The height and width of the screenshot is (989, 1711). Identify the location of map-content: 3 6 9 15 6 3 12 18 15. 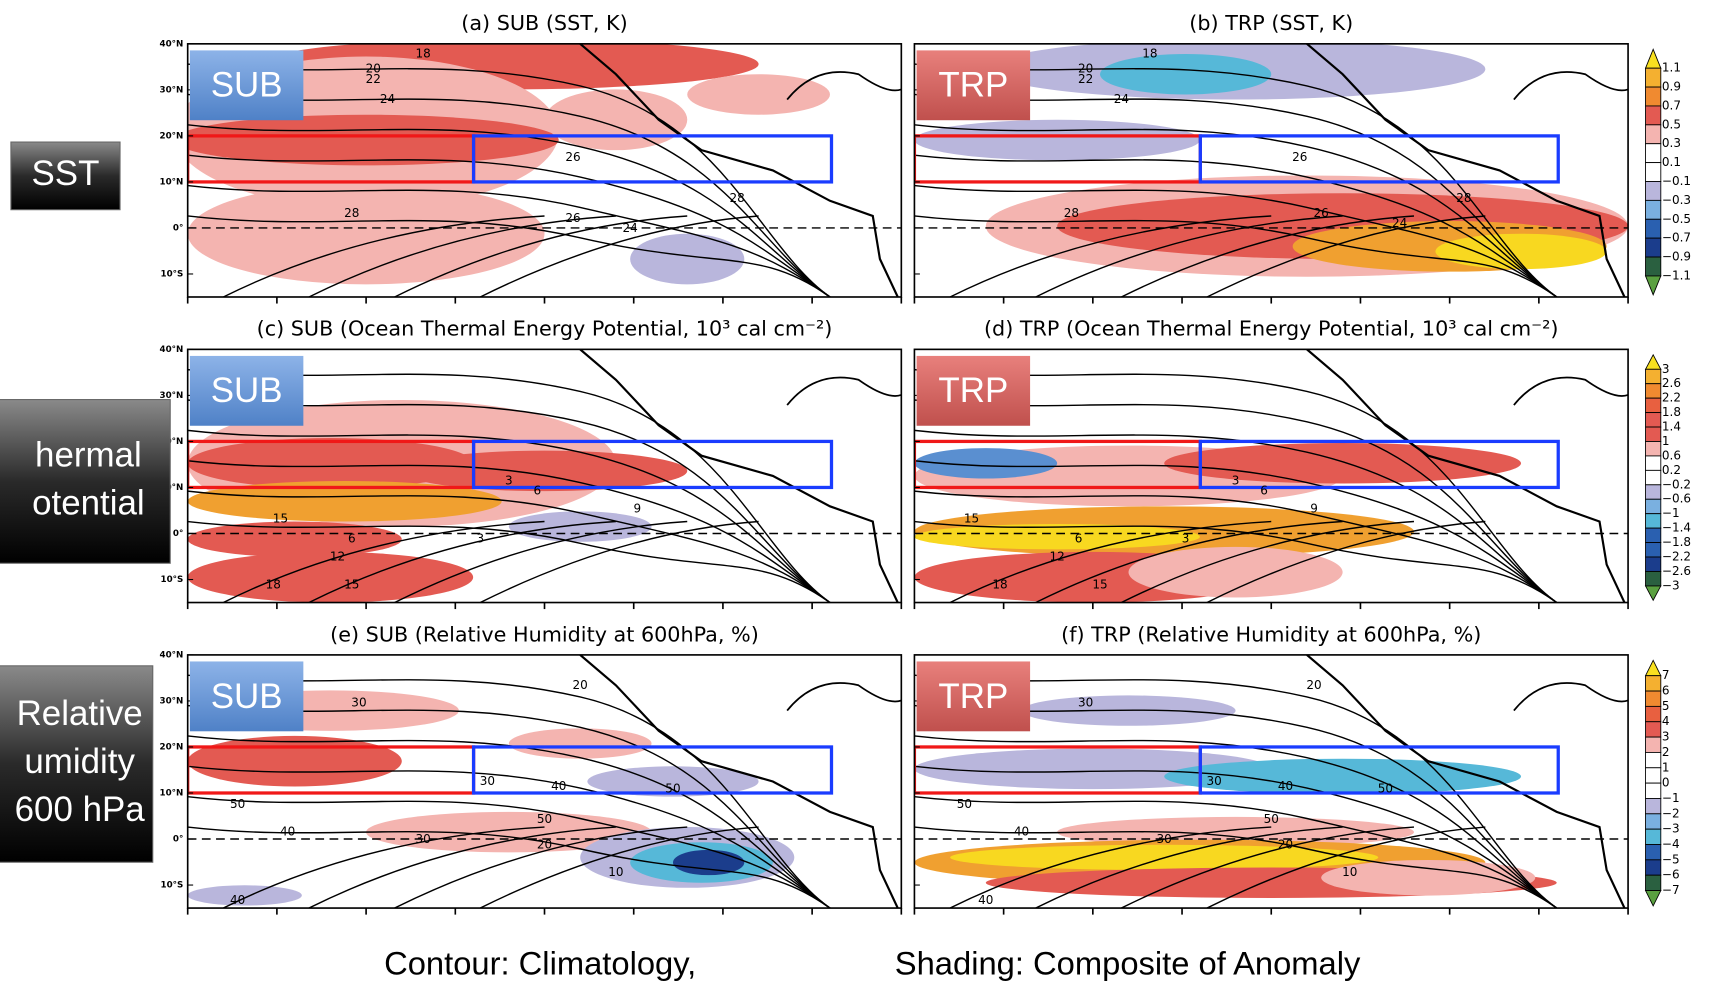
(544, 476).